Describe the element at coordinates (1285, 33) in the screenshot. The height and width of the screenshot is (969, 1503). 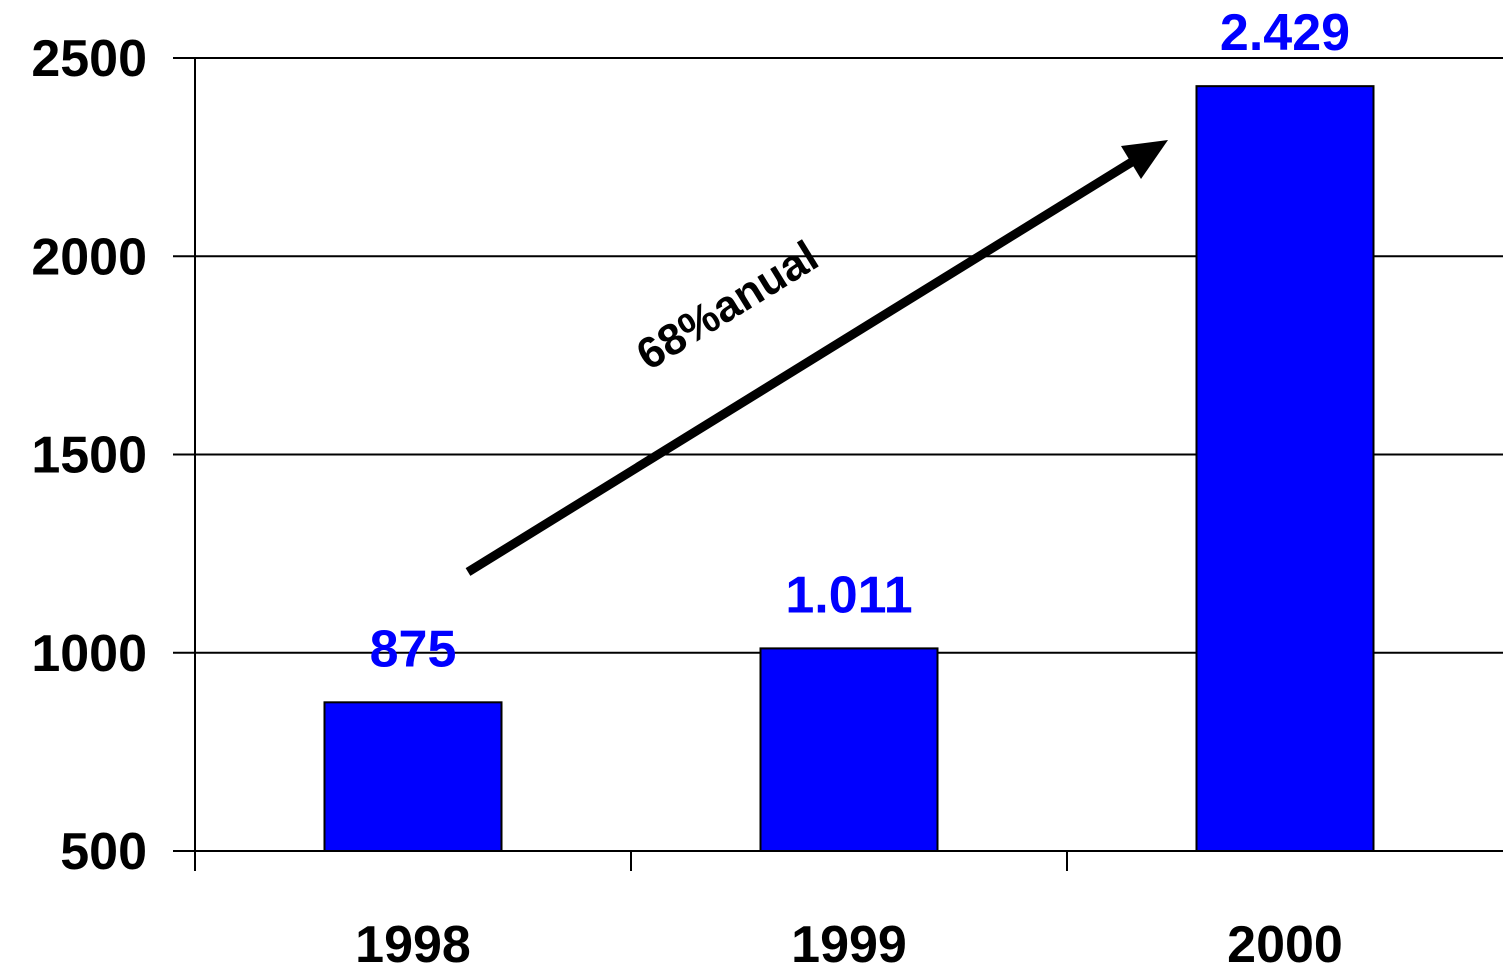
I see `data-label-2000: 2.429` at that location.